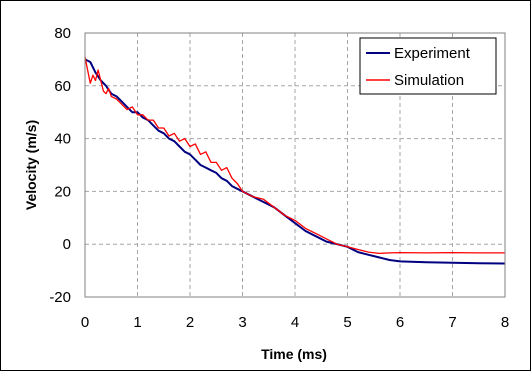 The height and width of the screenshot is (371, 531). I want to click on x-tick-label: 4, so click(295, 322).